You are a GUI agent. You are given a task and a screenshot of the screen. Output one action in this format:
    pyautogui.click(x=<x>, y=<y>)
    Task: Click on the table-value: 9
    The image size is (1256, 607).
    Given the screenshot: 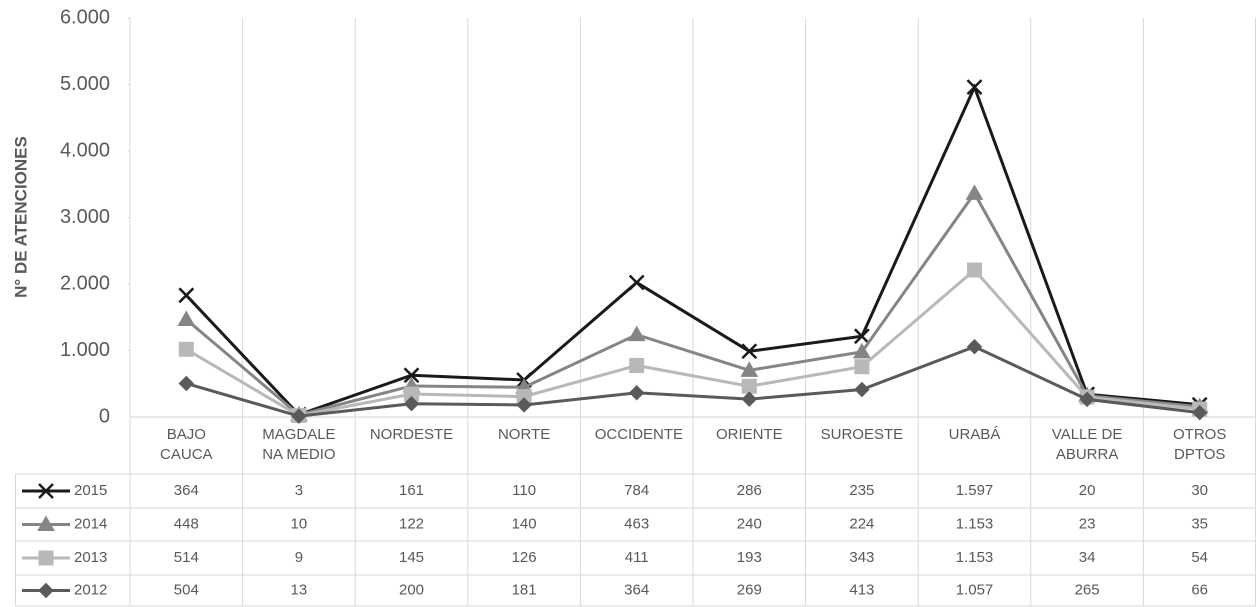 What is the action you would take?
    pyautogui.click(x=299, y=557)
    